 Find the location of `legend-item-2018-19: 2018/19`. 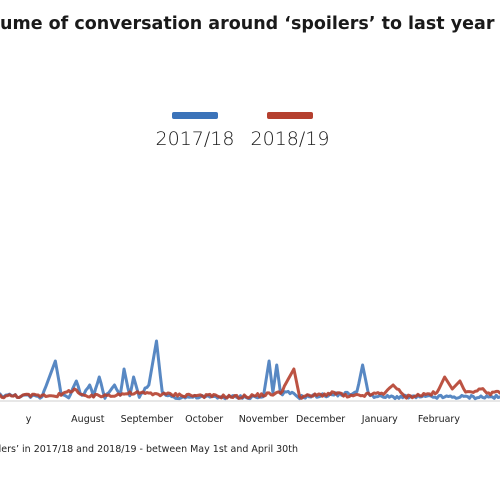

legend-item-2018-19: 2018/19 is located at coordinates (290, 131).